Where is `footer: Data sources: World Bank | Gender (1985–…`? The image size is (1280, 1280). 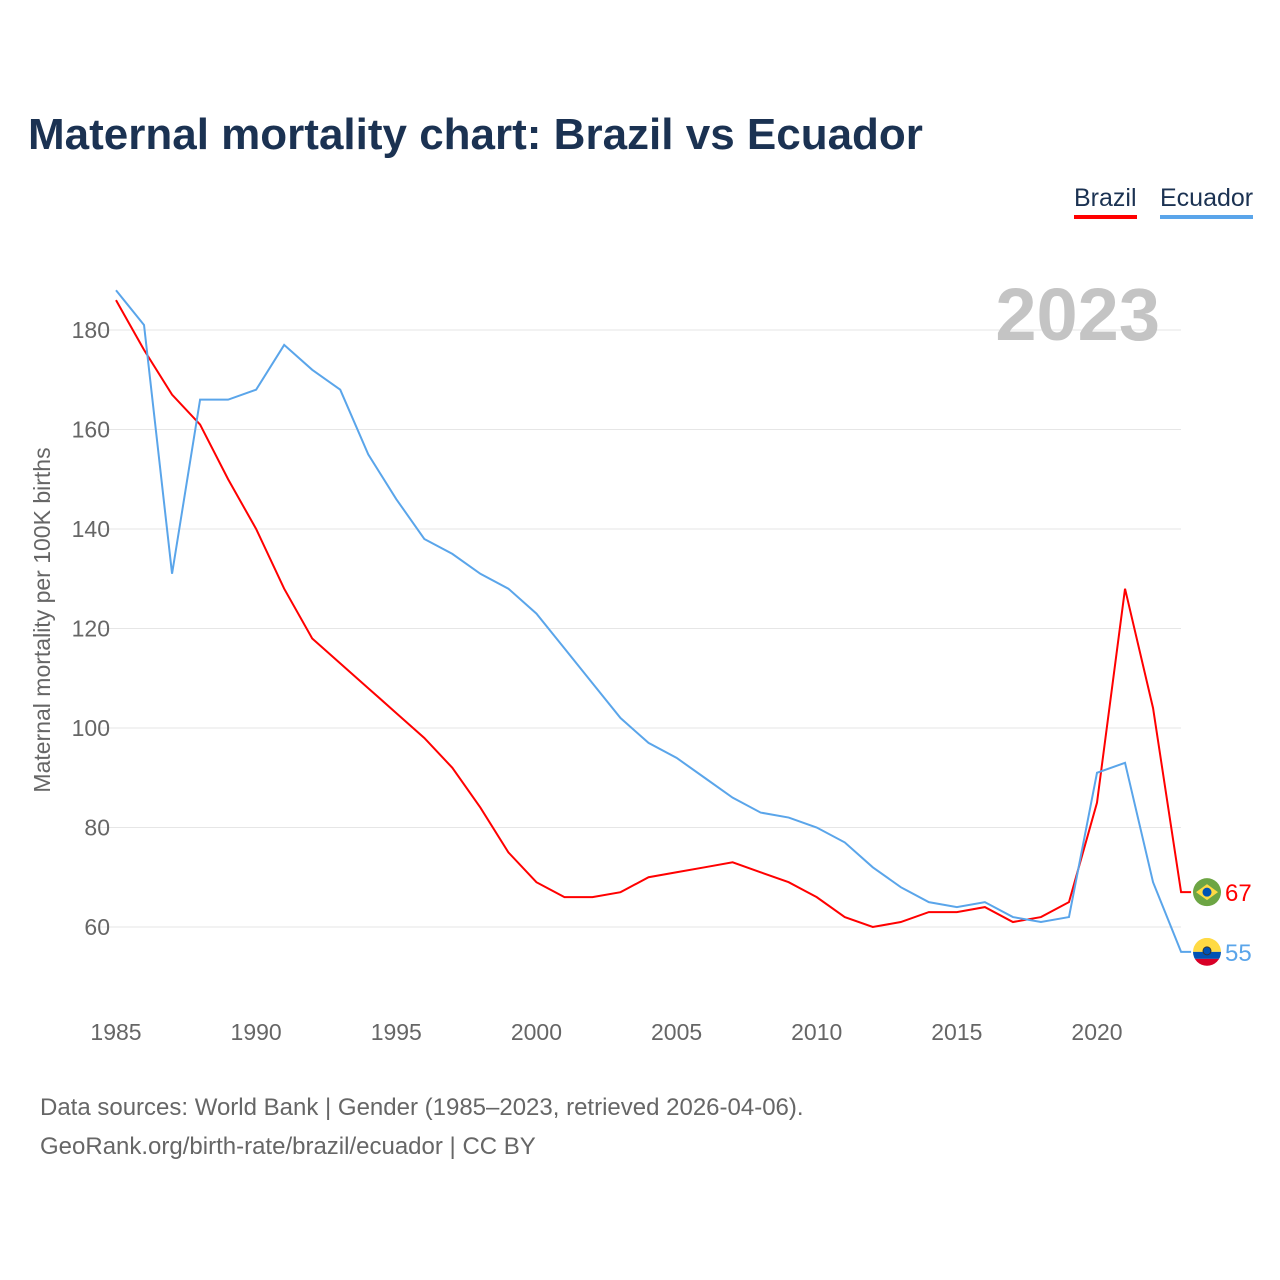 footer: Data sources: World Bank | Gender (1985–… is located at coordinates (422, 1127).